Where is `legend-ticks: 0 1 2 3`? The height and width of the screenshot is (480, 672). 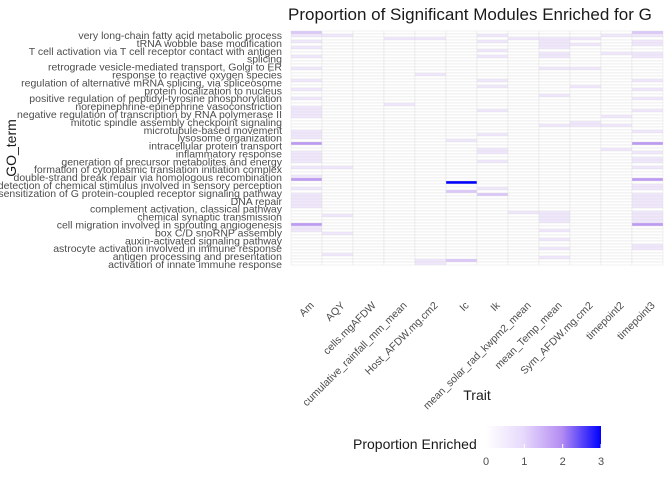
legend-ticks: 0 1 2 3 is located at coordinates (543, 456).